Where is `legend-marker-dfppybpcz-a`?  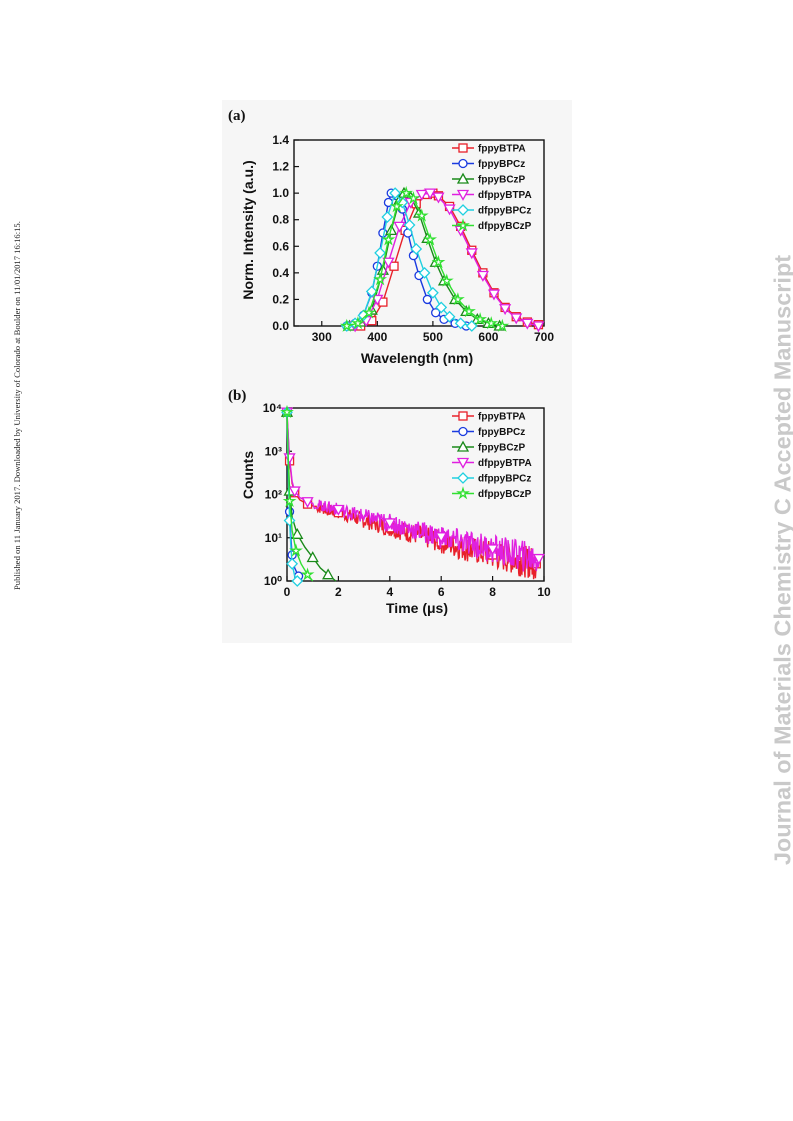 legend-marker-dfppybpcz-a is located at coordinates (463, 210).